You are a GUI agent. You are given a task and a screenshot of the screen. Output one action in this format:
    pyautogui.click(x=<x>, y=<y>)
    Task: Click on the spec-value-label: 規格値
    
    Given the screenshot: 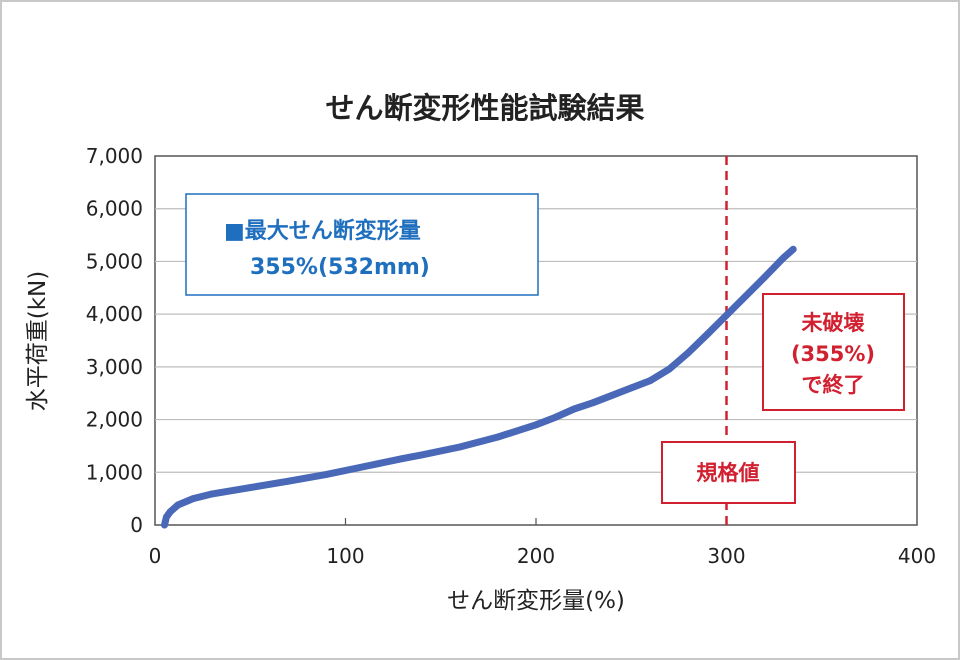 What is the action you would take?
    pyautogui.click(x=728, y=473)
    